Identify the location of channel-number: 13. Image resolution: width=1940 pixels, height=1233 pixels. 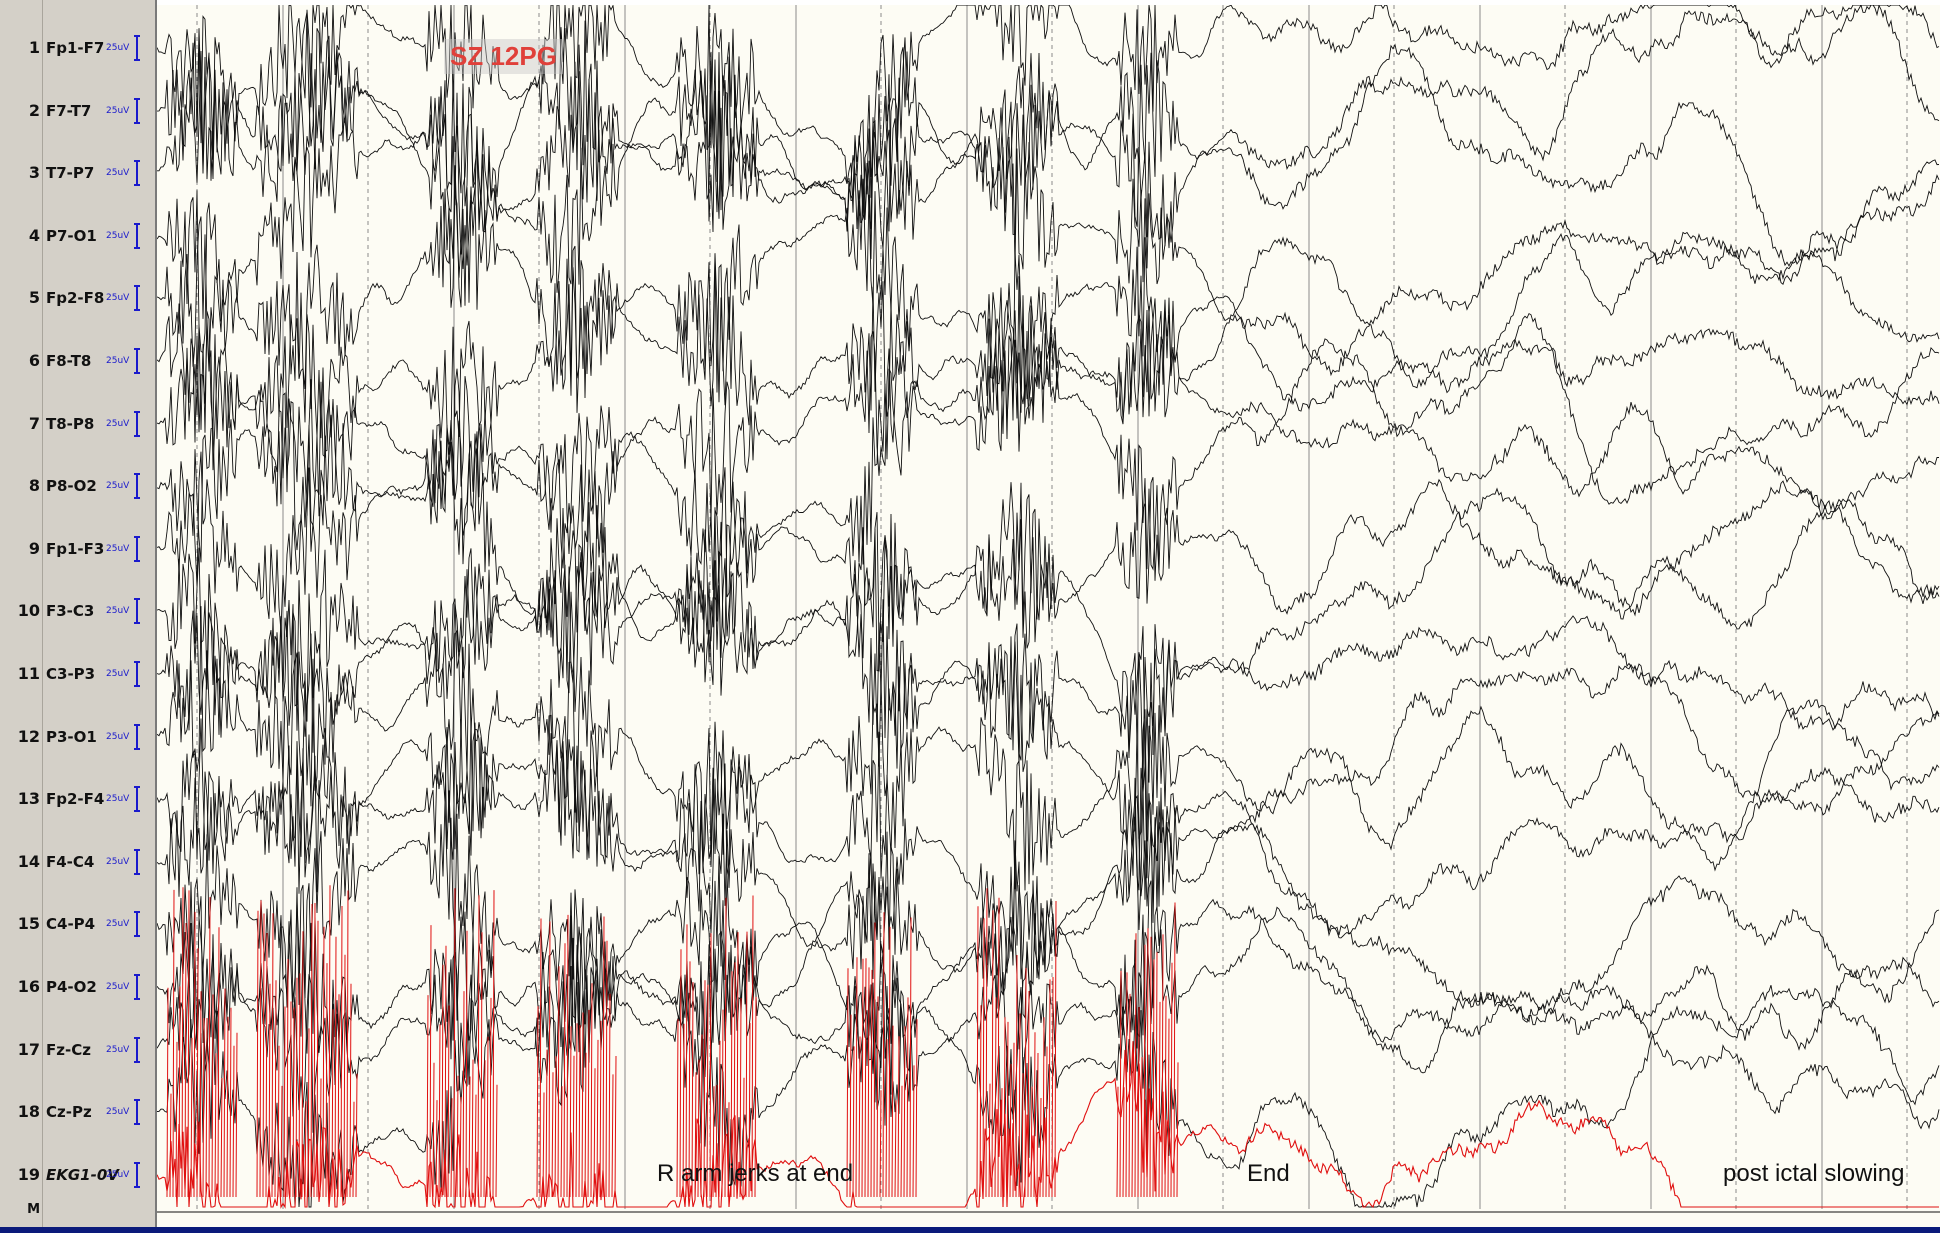
(28, 799).